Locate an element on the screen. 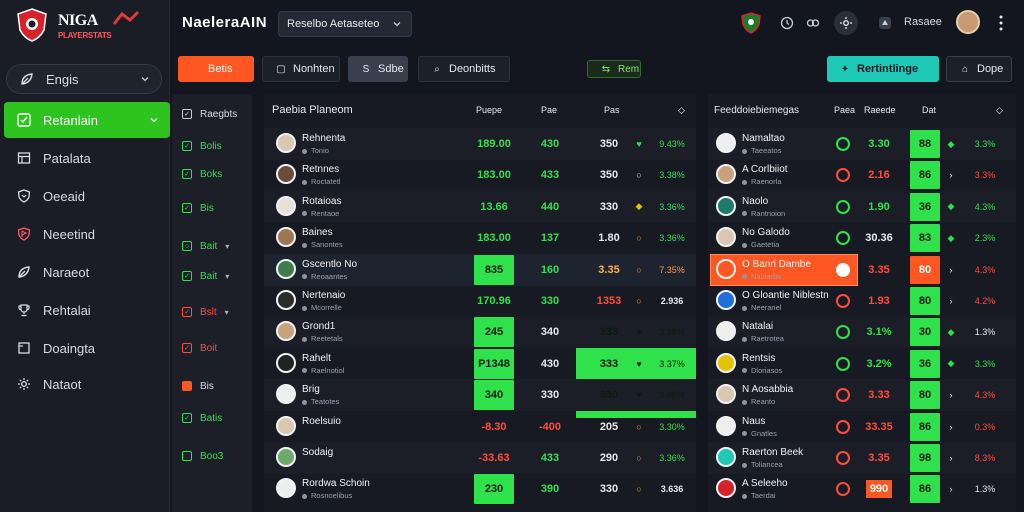 This screenshot has width=1024, height=512. value-highlight: 88 is located at coordinates (925, 144).